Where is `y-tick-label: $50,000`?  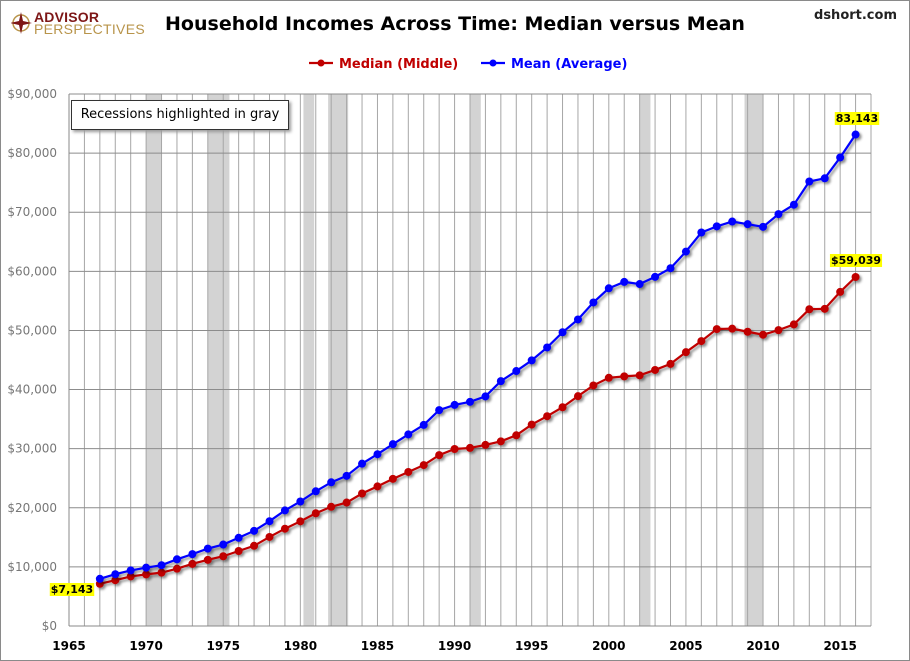
y-tick-label: $50,000 is located at coordinates (32, 330).